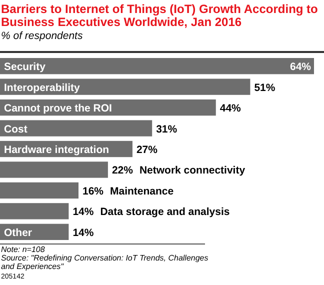 The height and width of the screenshot is (285, 324). I want to click on data-label: 22%, so click(123, 170).